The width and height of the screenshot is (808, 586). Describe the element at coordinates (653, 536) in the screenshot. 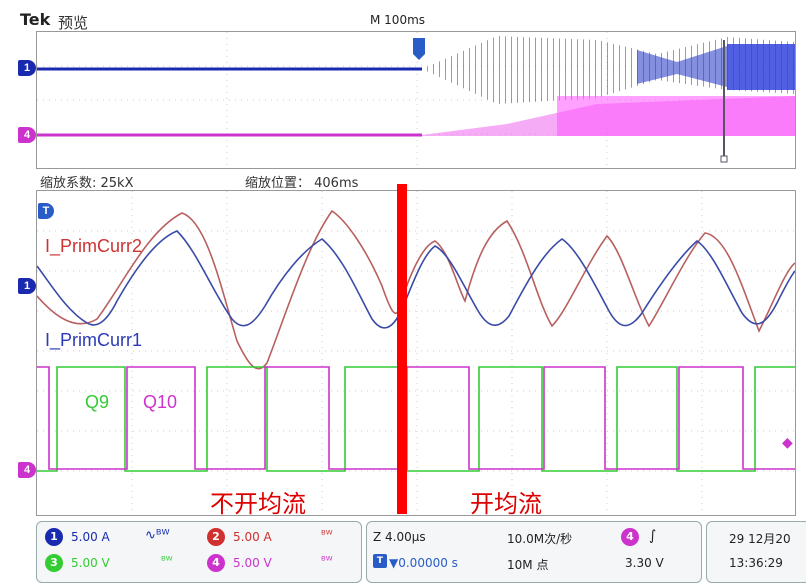

I see `trigger-slope-icon: ∫` at that location.